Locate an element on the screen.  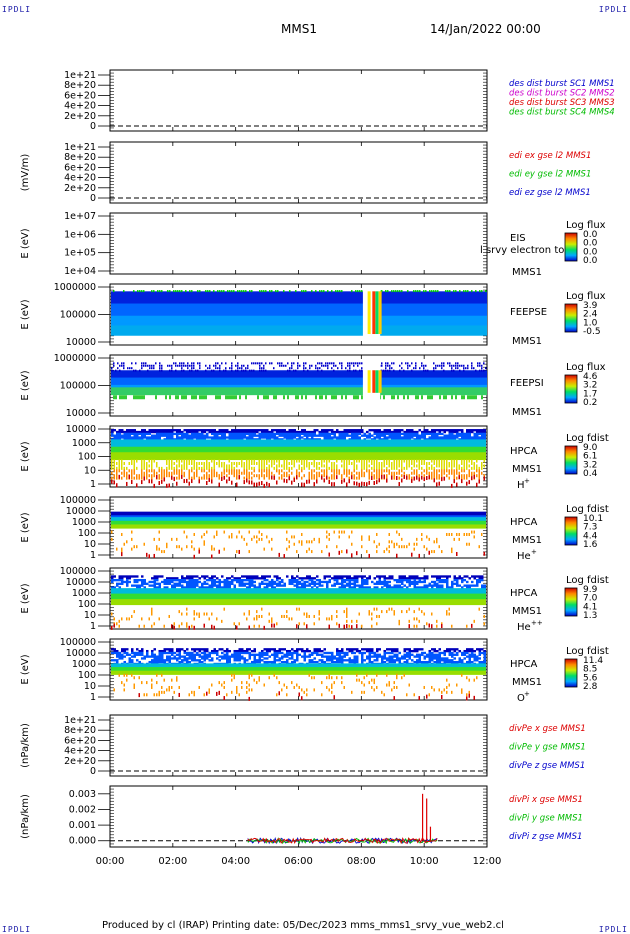
y-tick-label: 4e+20 is located at coordinates (80, 106).